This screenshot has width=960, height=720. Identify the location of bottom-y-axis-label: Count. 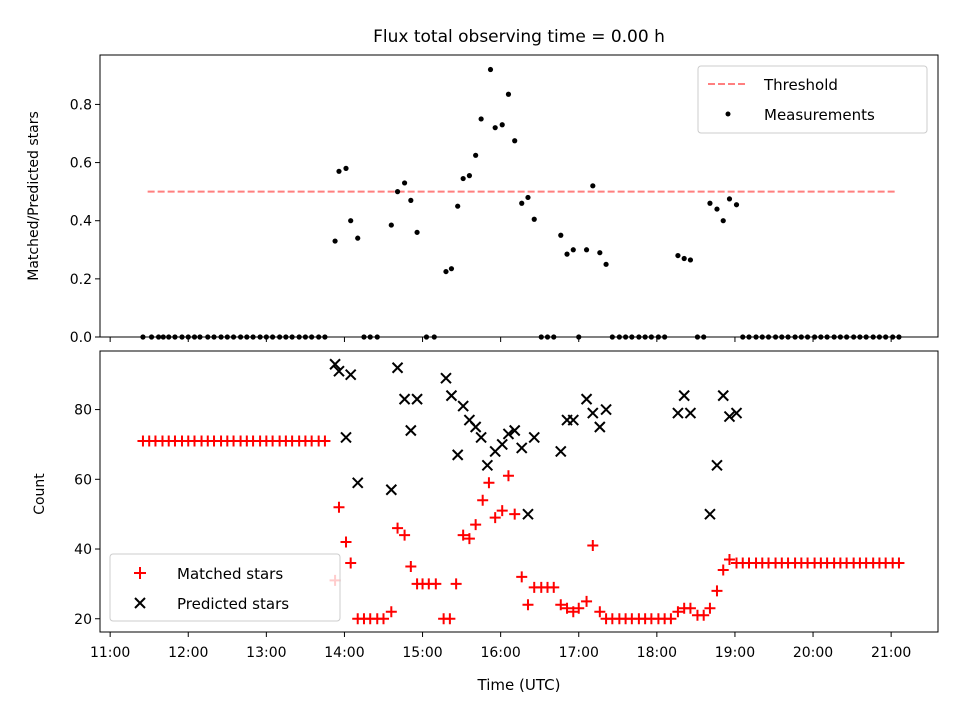
(40, 494).